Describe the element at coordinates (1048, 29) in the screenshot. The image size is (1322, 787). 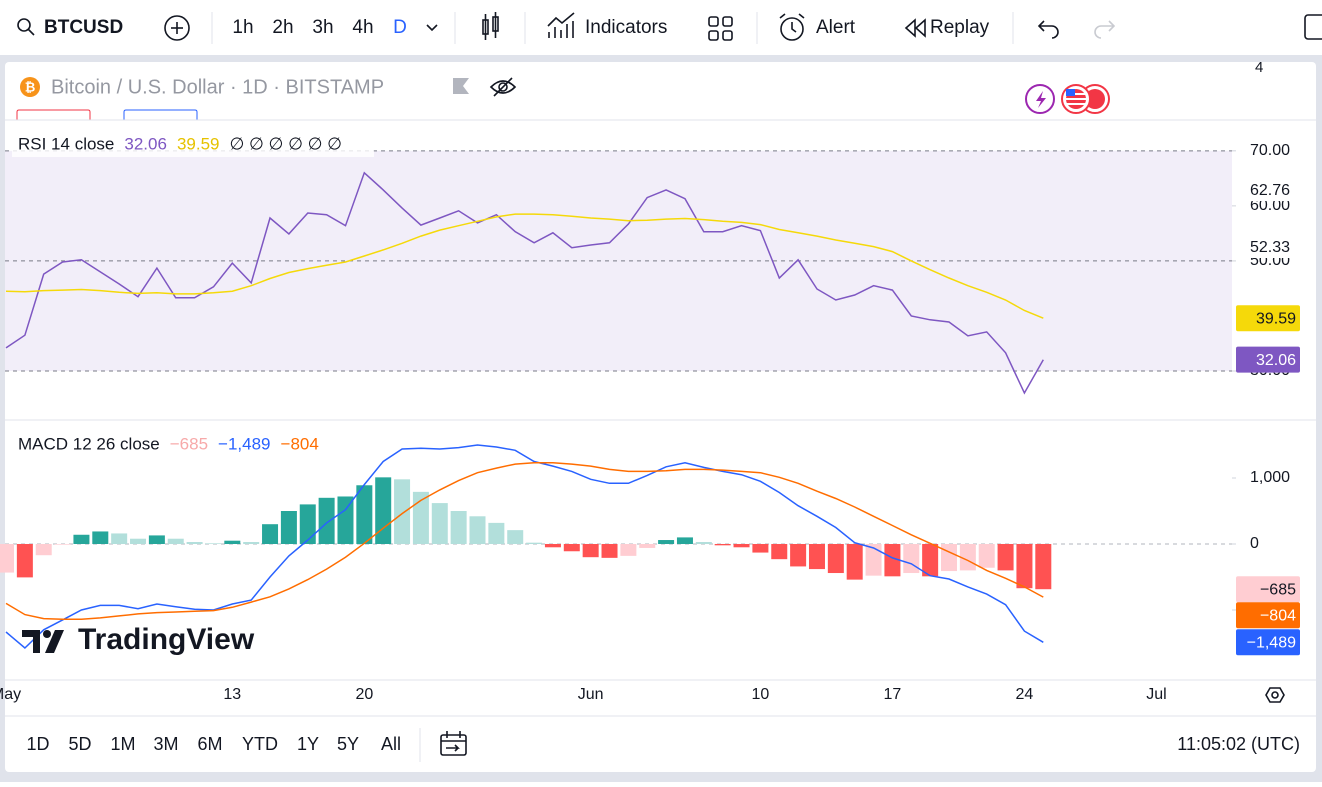
I see `undo` at that location.